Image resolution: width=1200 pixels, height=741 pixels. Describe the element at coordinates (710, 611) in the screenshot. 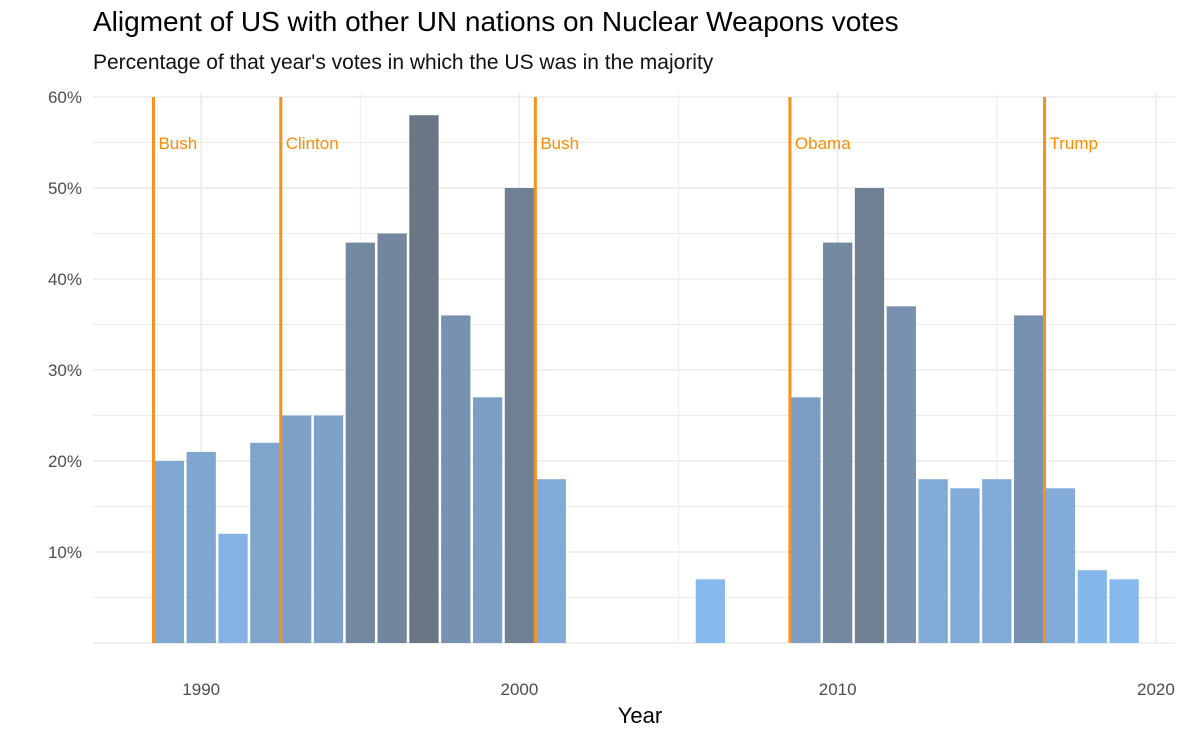

I see `bar-2006` at that location.